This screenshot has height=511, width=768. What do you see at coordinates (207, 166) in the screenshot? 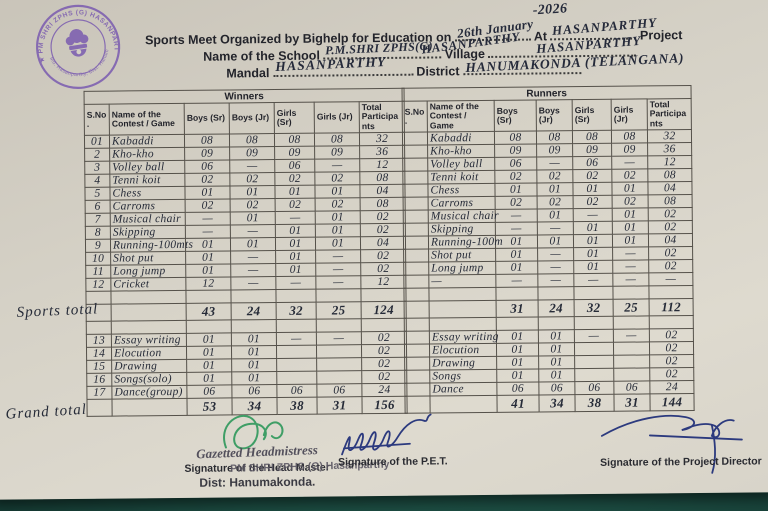
I see `value-cell: 06` at bounding box center [207, 166].